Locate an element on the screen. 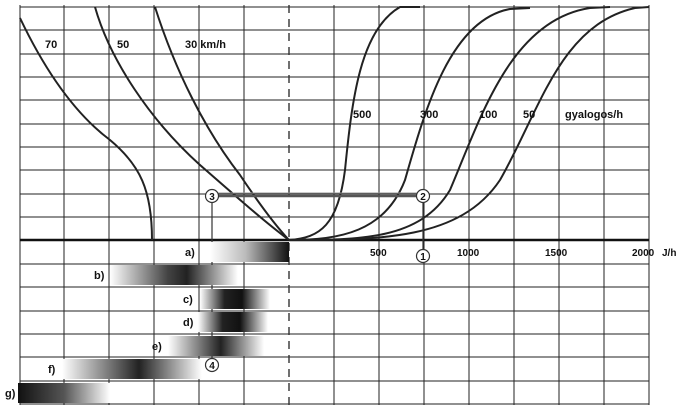 Image resolution: width=689 pixels, height=407 pixels. label-ped-50: 50 is located at coordinates (529, 115).